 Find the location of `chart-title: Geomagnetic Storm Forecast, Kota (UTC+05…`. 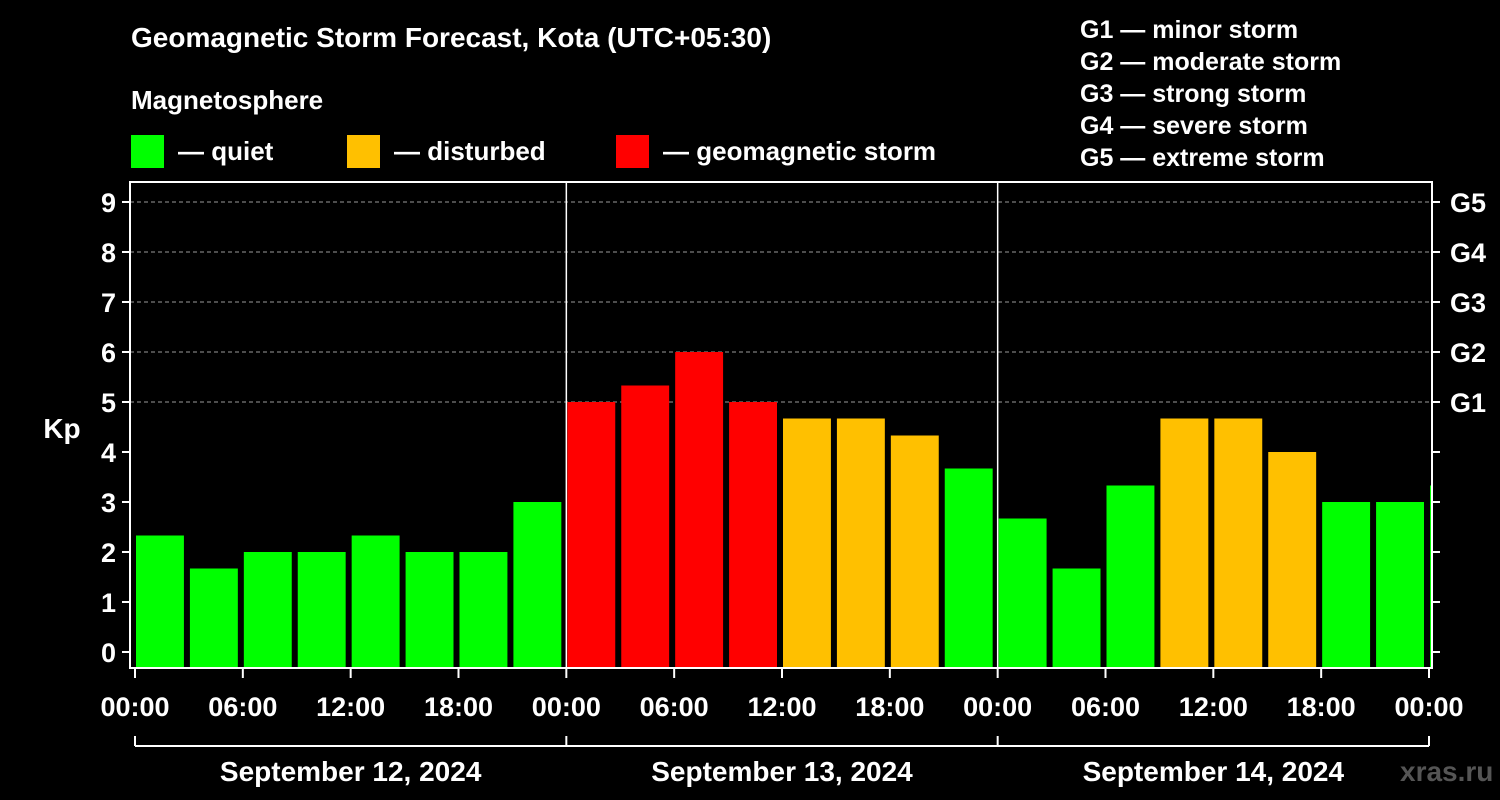

chart-title: Geomagnetic Storm Forecast, Kota (UTC+05… is located at coordinates (451, 37).